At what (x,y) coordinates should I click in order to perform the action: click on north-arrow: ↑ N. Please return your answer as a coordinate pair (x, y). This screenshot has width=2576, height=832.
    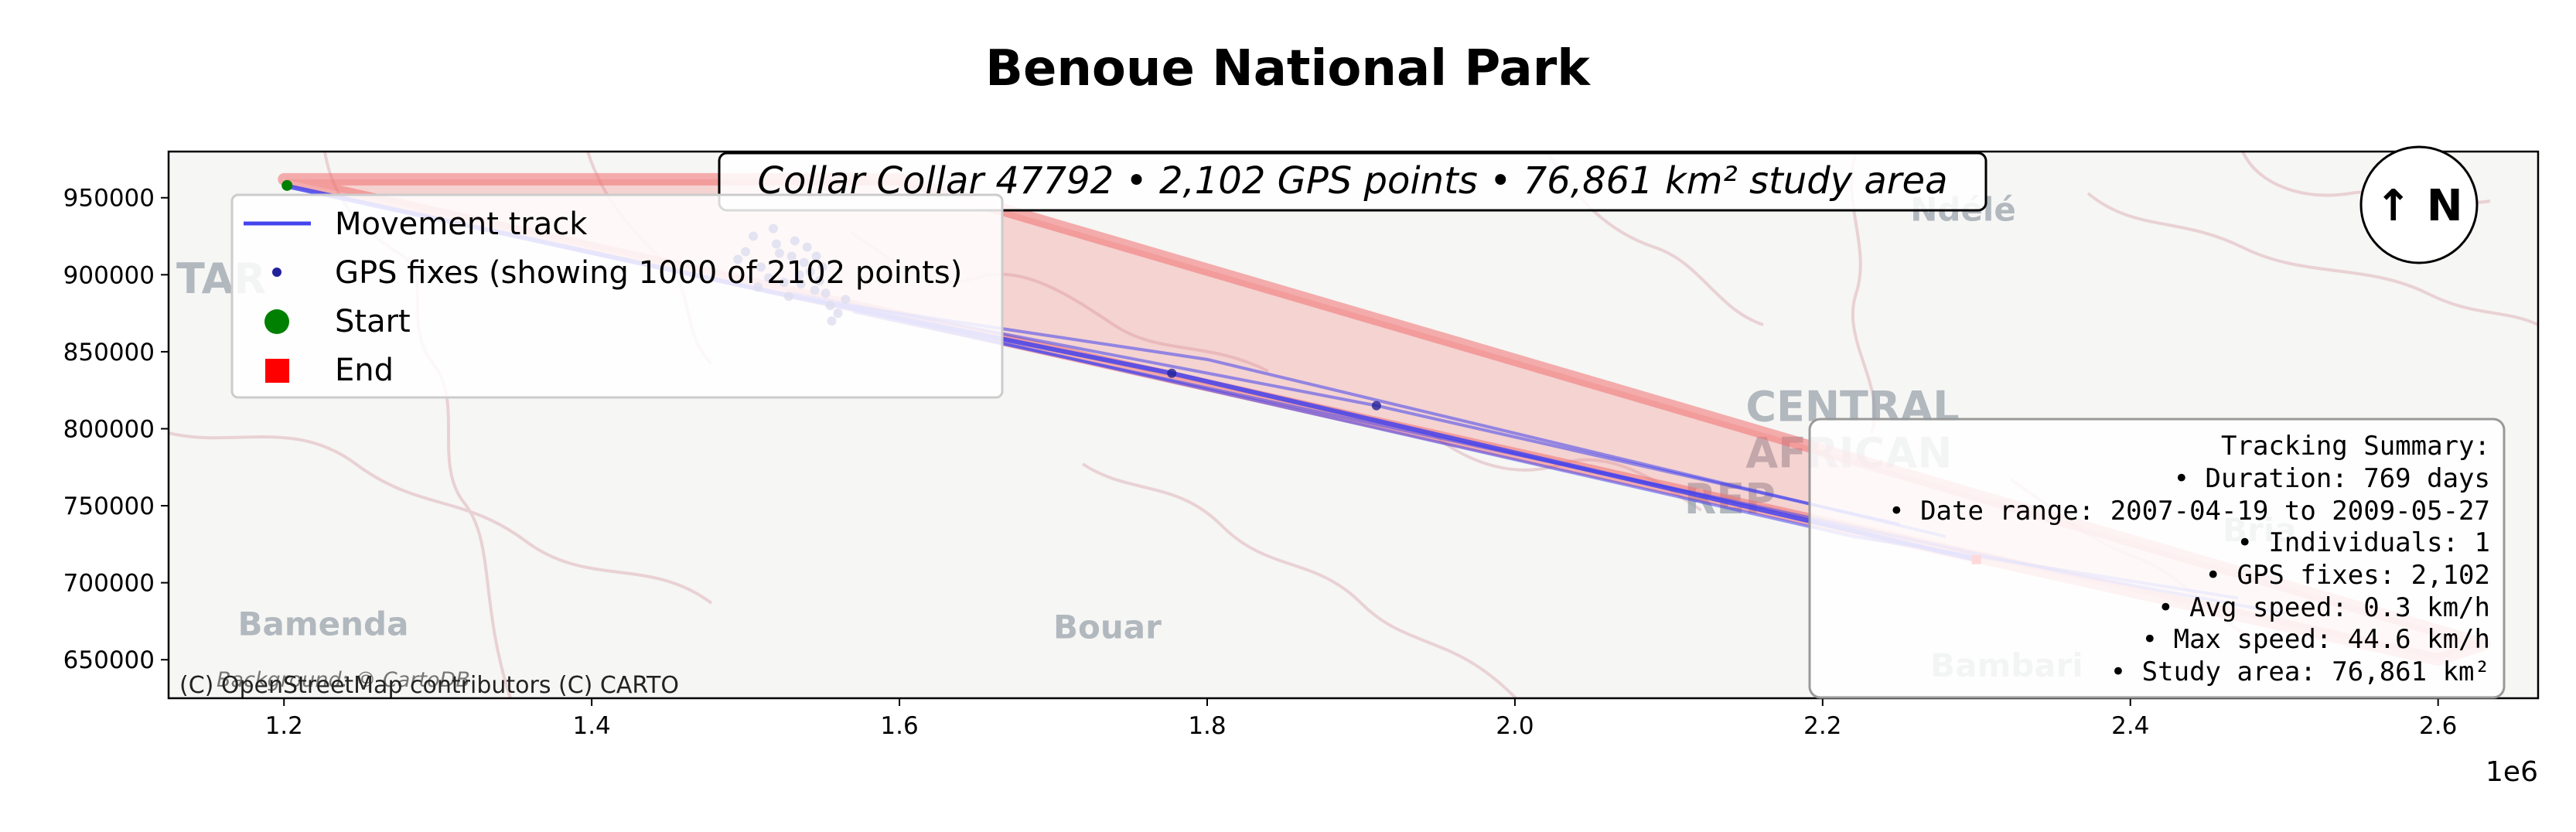
    Looking at the image, I should click on (2419, 204).